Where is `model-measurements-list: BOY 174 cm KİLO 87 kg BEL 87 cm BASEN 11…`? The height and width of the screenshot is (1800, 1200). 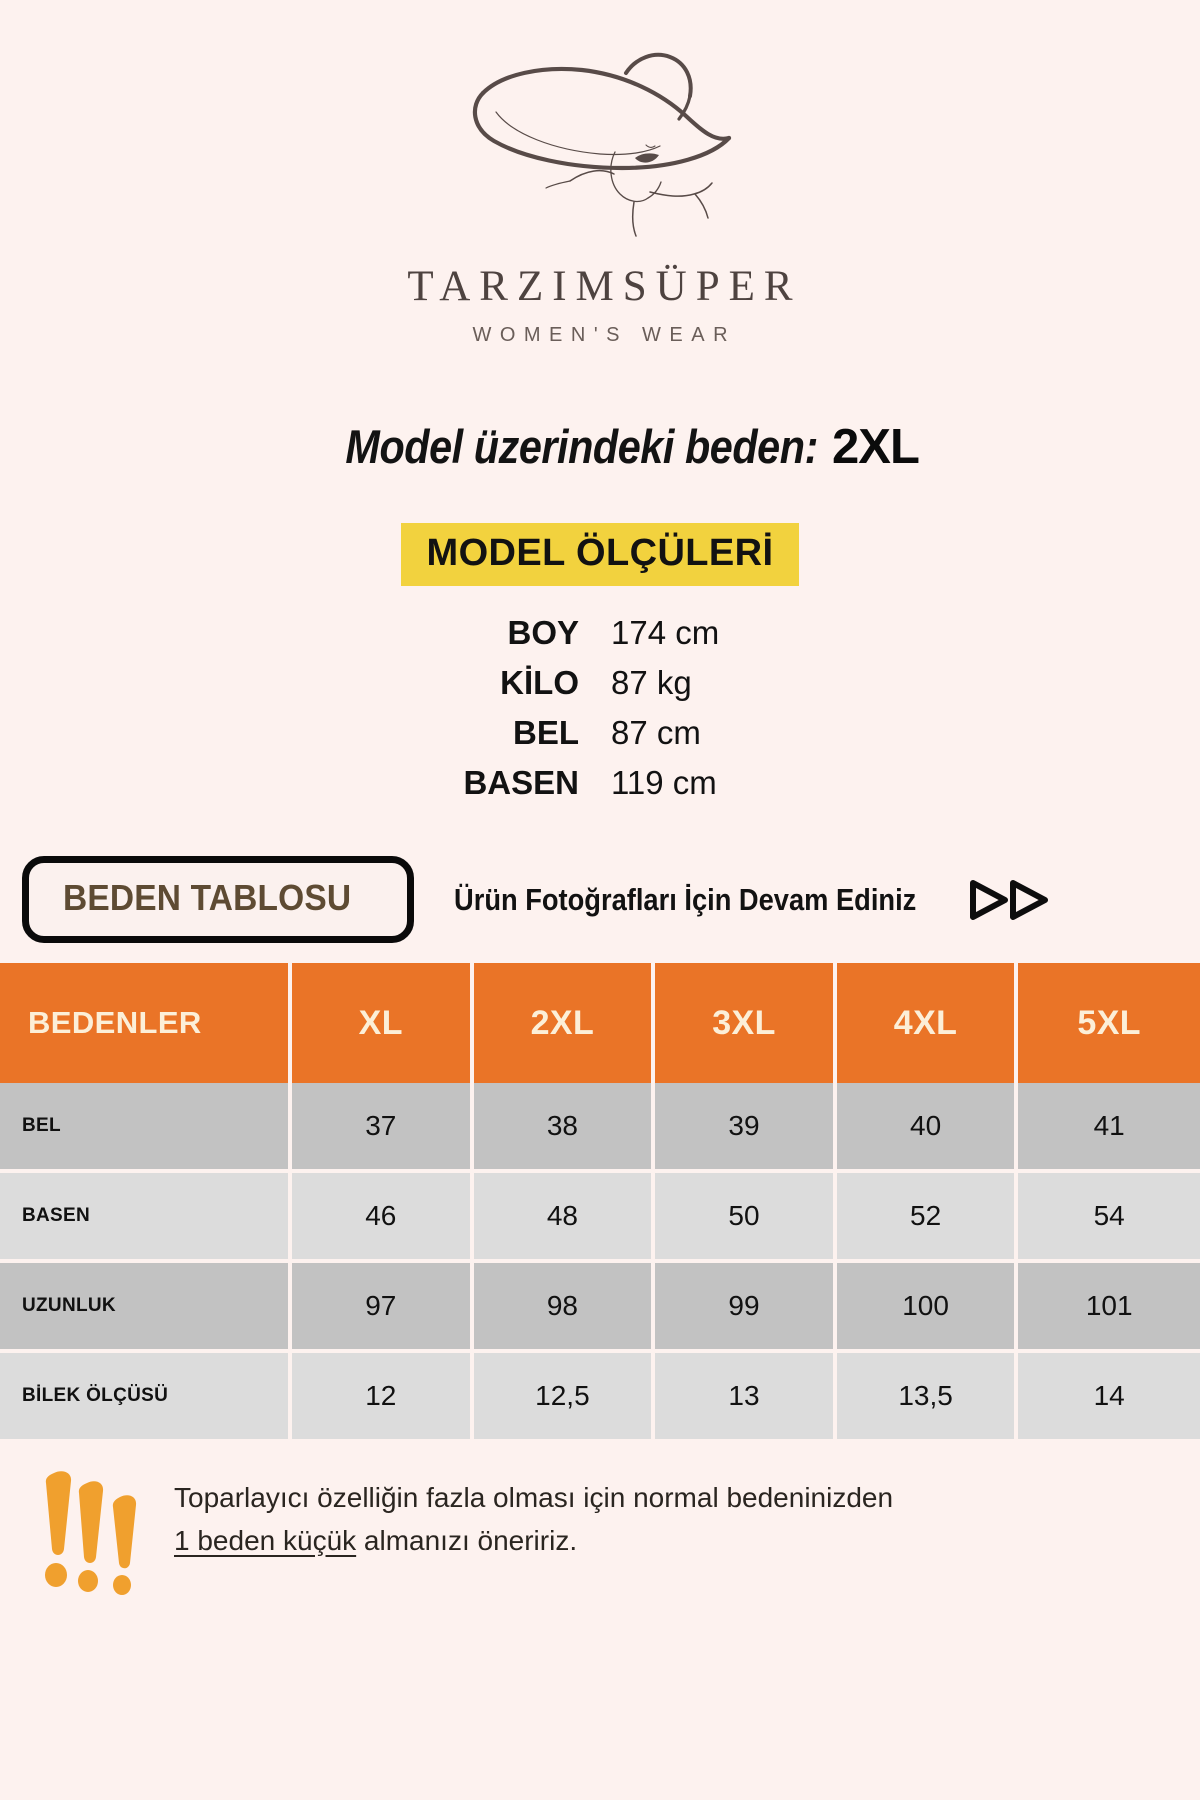 model-measurements-list: BOY 174 cm KİLO 87 kg BEL 87 cm BASEN 11… is located at coordinates (600, 708).